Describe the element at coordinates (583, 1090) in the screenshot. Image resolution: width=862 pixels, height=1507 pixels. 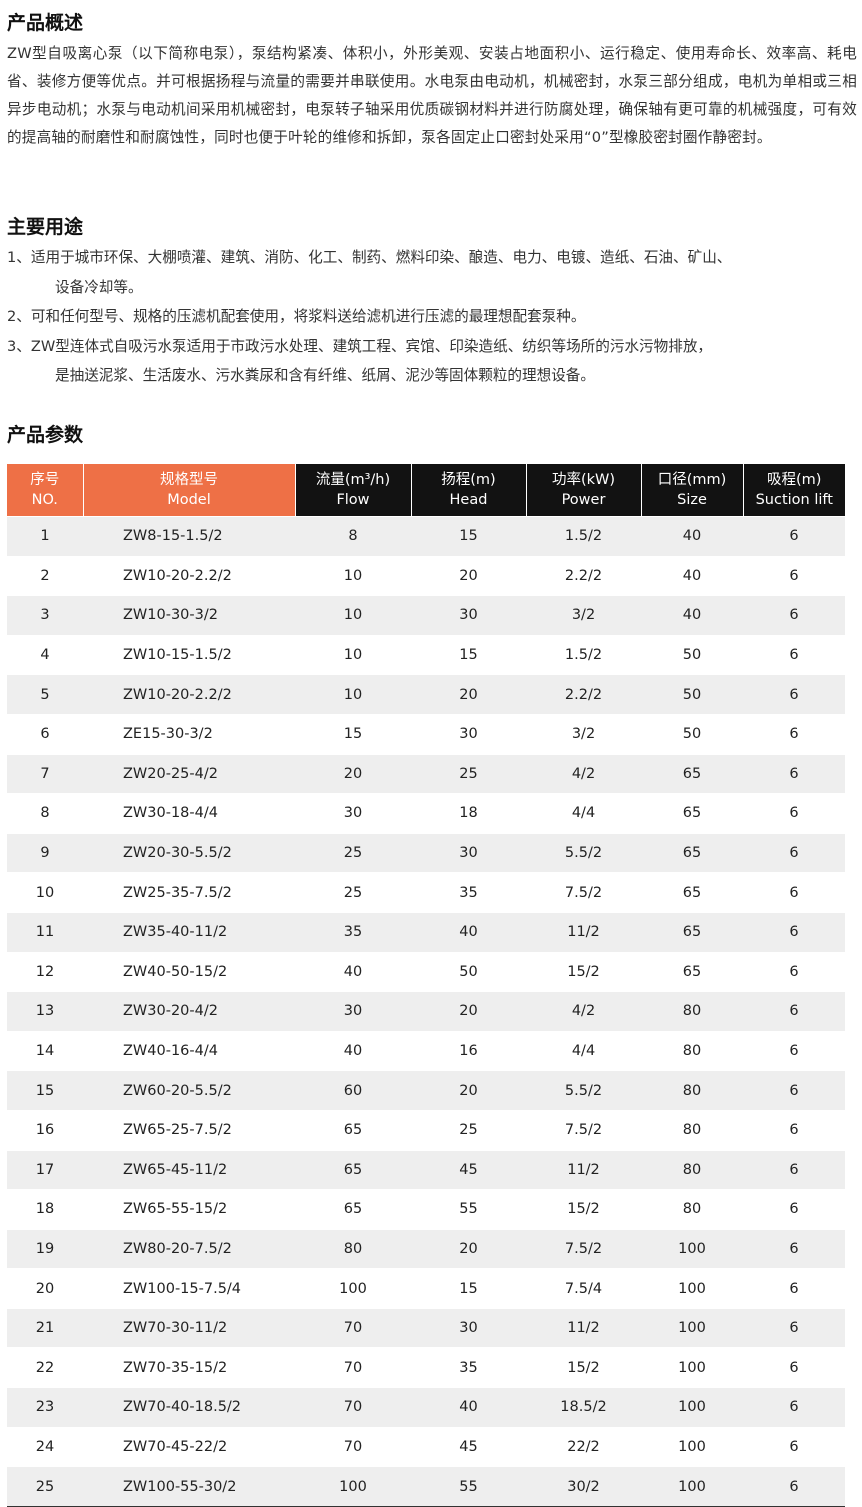
I see `cell-power: 5.5/2` at that location.